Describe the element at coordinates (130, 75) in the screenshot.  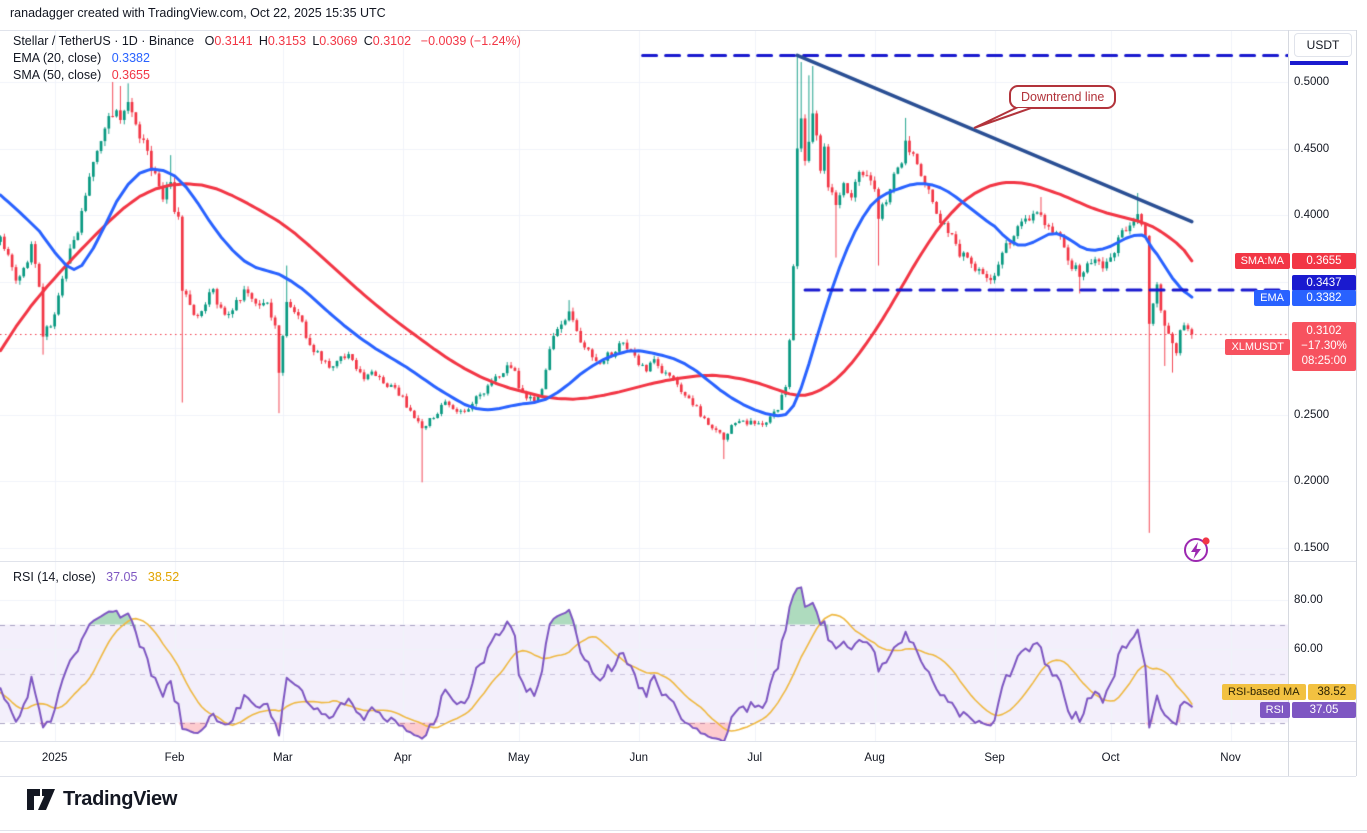
I see `sma-value: 0.3655` at that location.